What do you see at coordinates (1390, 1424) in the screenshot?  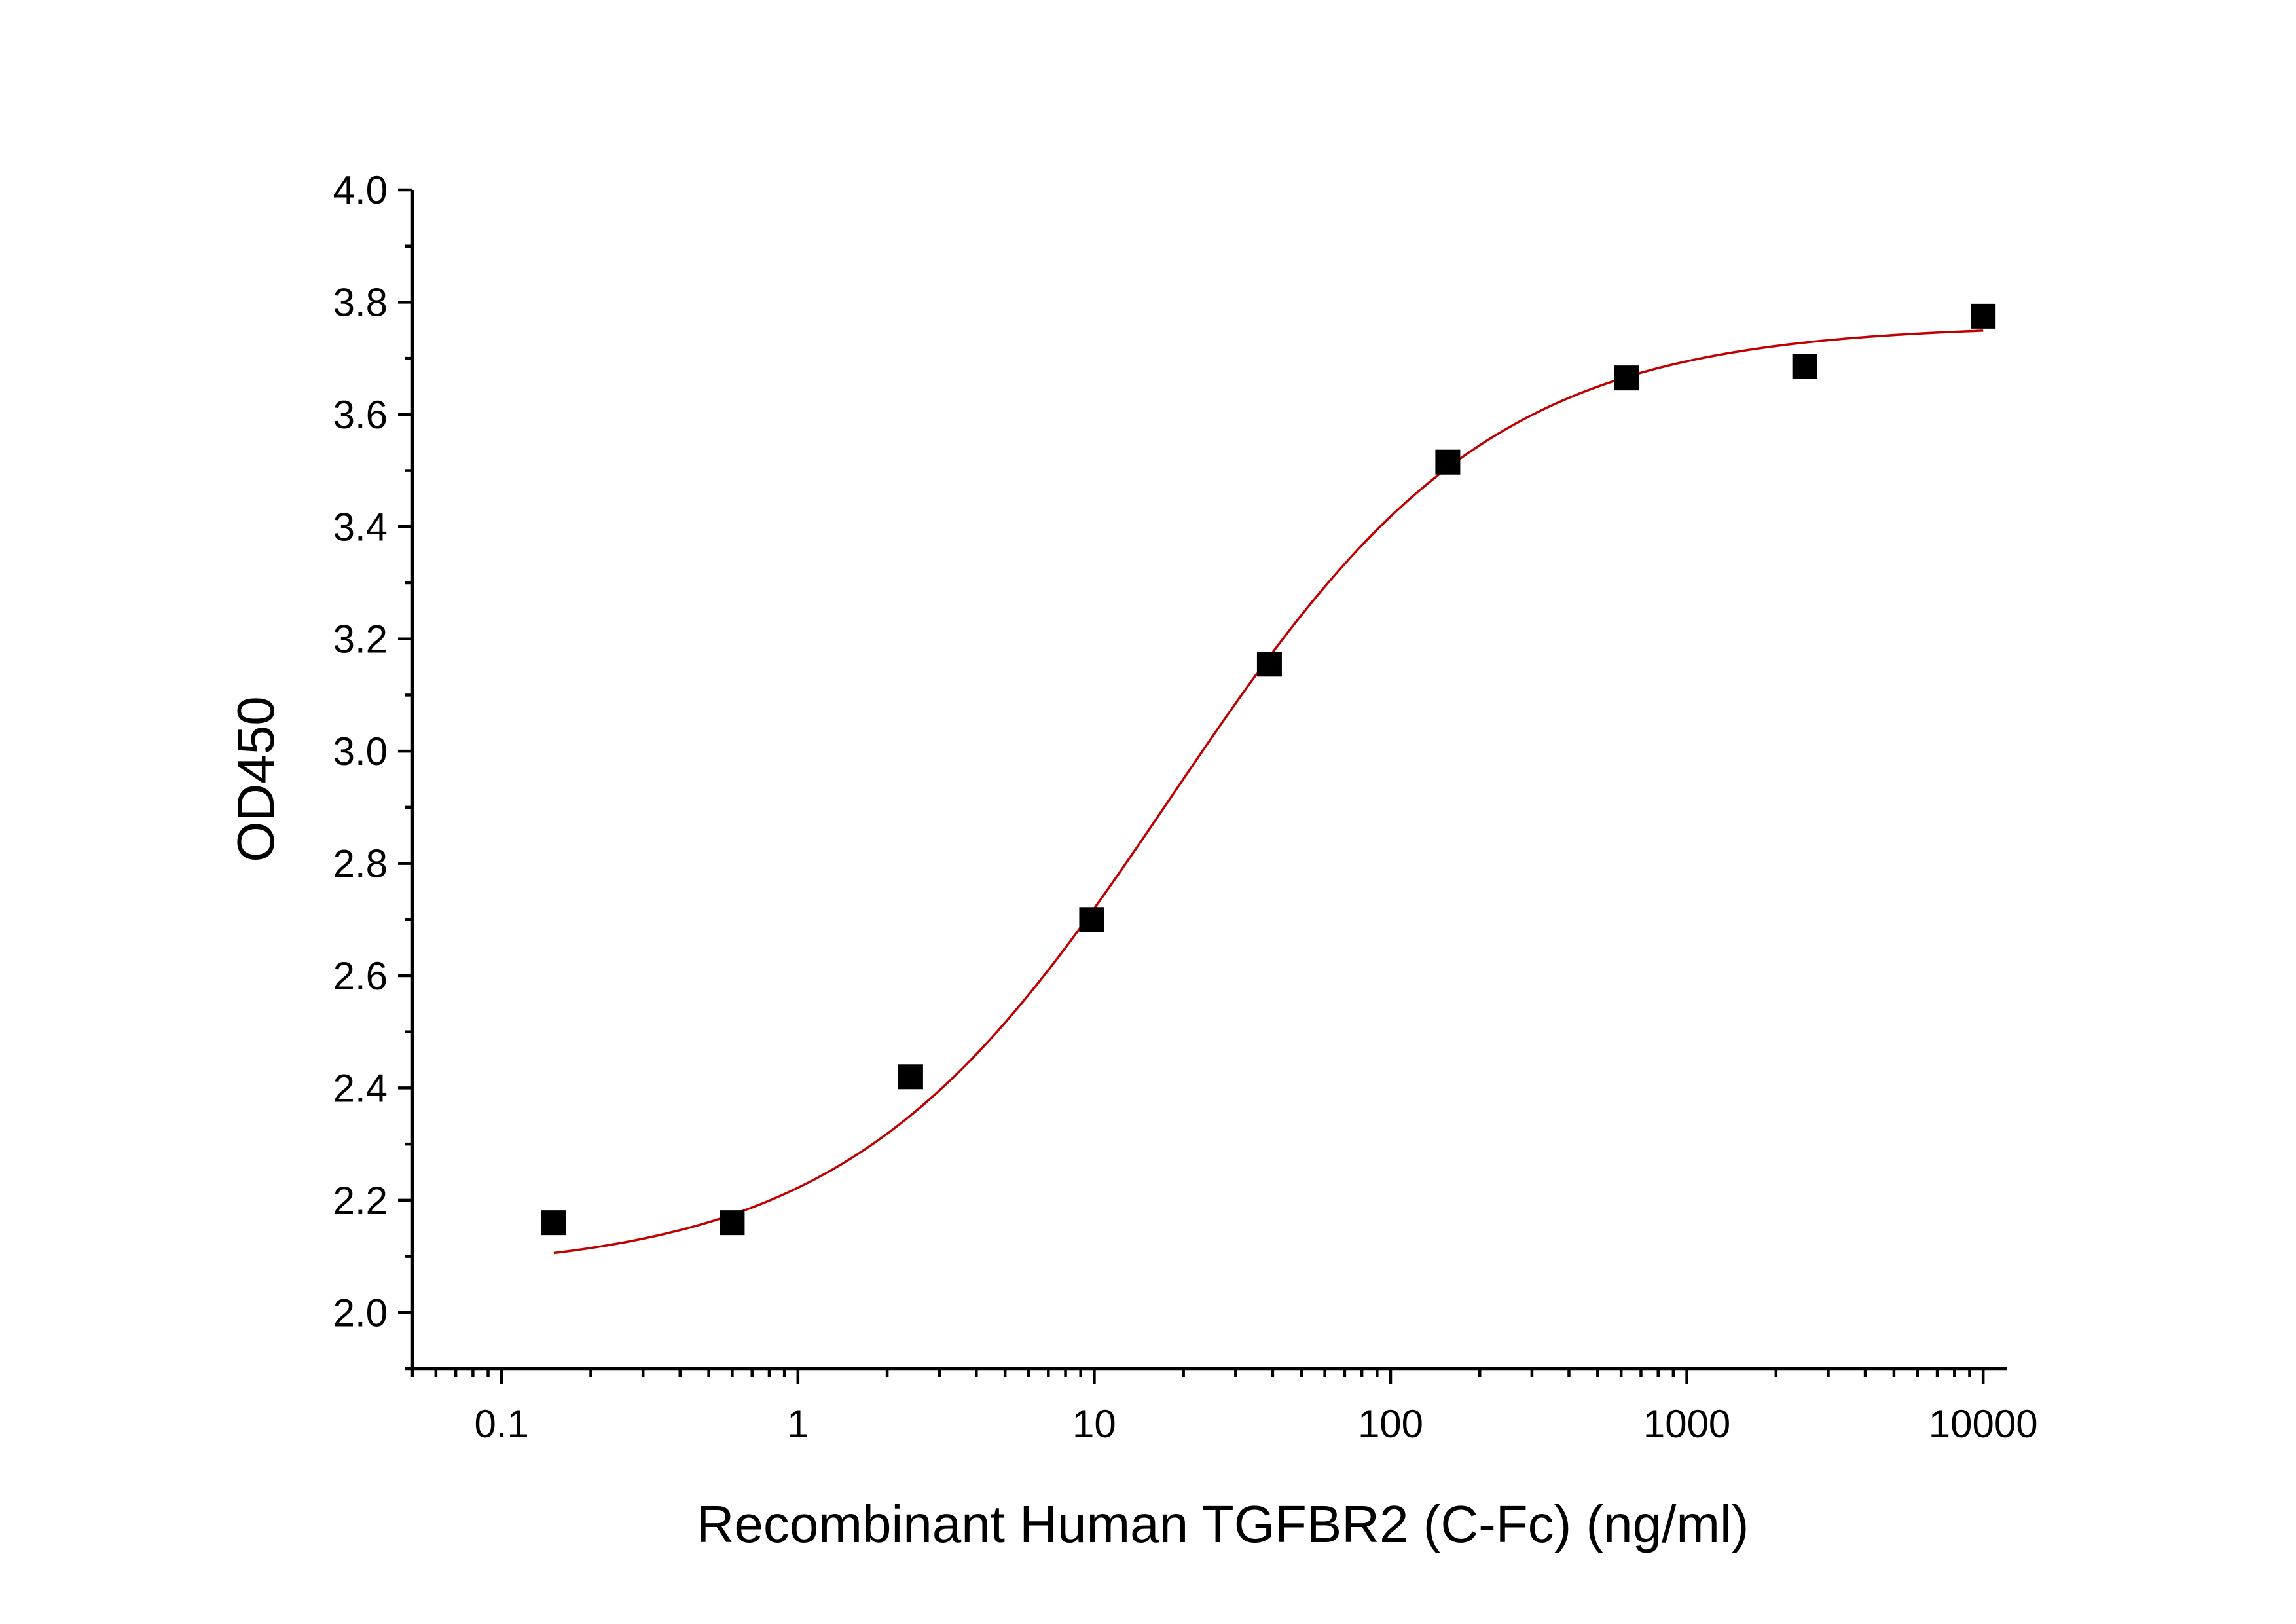 I see `x-tick-label: 100` at bounding box center [1390, 1424].